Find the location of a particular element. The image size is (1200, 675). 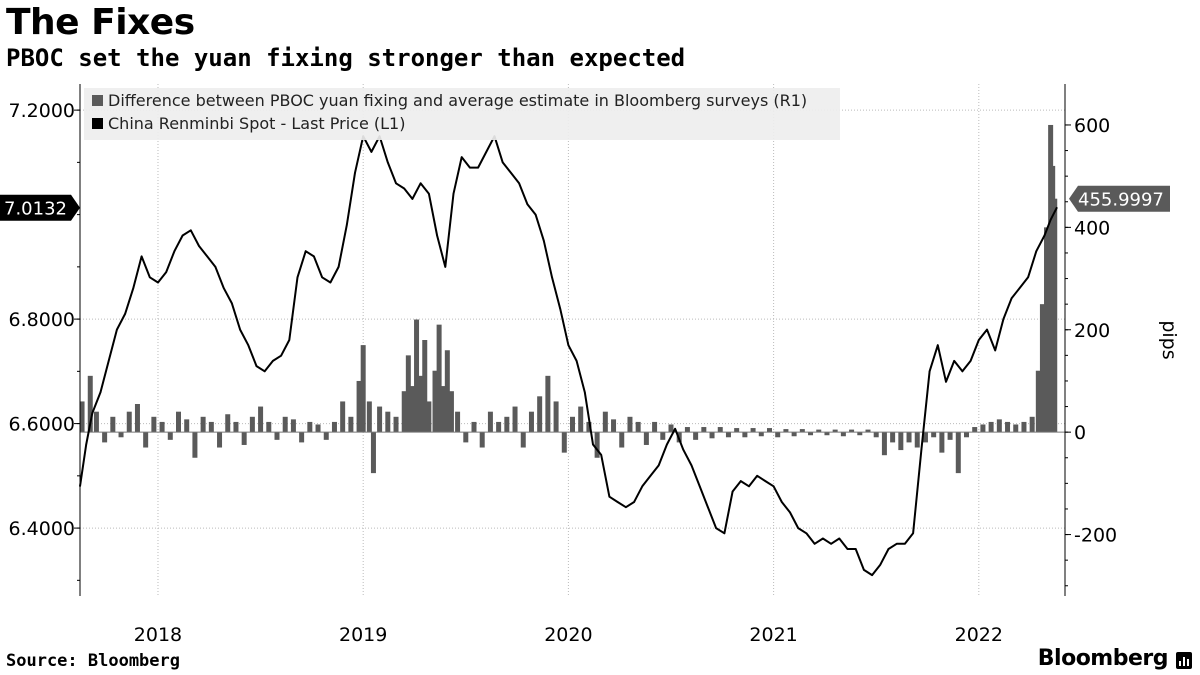

last-value-badges: 7.0132 455.9997 is located at coordinates (585, 203).